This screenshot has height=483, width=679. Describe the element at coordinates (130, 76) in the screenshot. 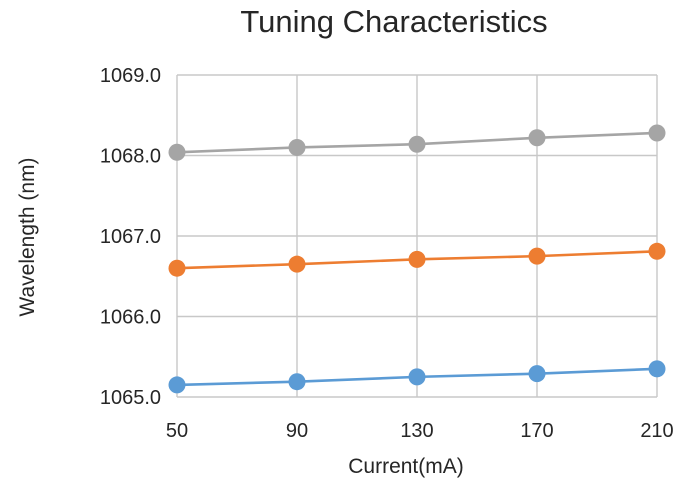

I see `y-tick-label: 1069.0` at that location.